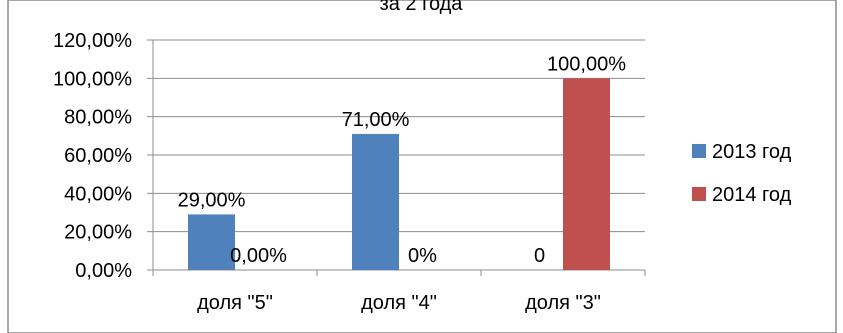 Image resolution: width=843 pixels, height=333 pixels. I want to click on y-tick-label: 20,00%, so click(98, 233).